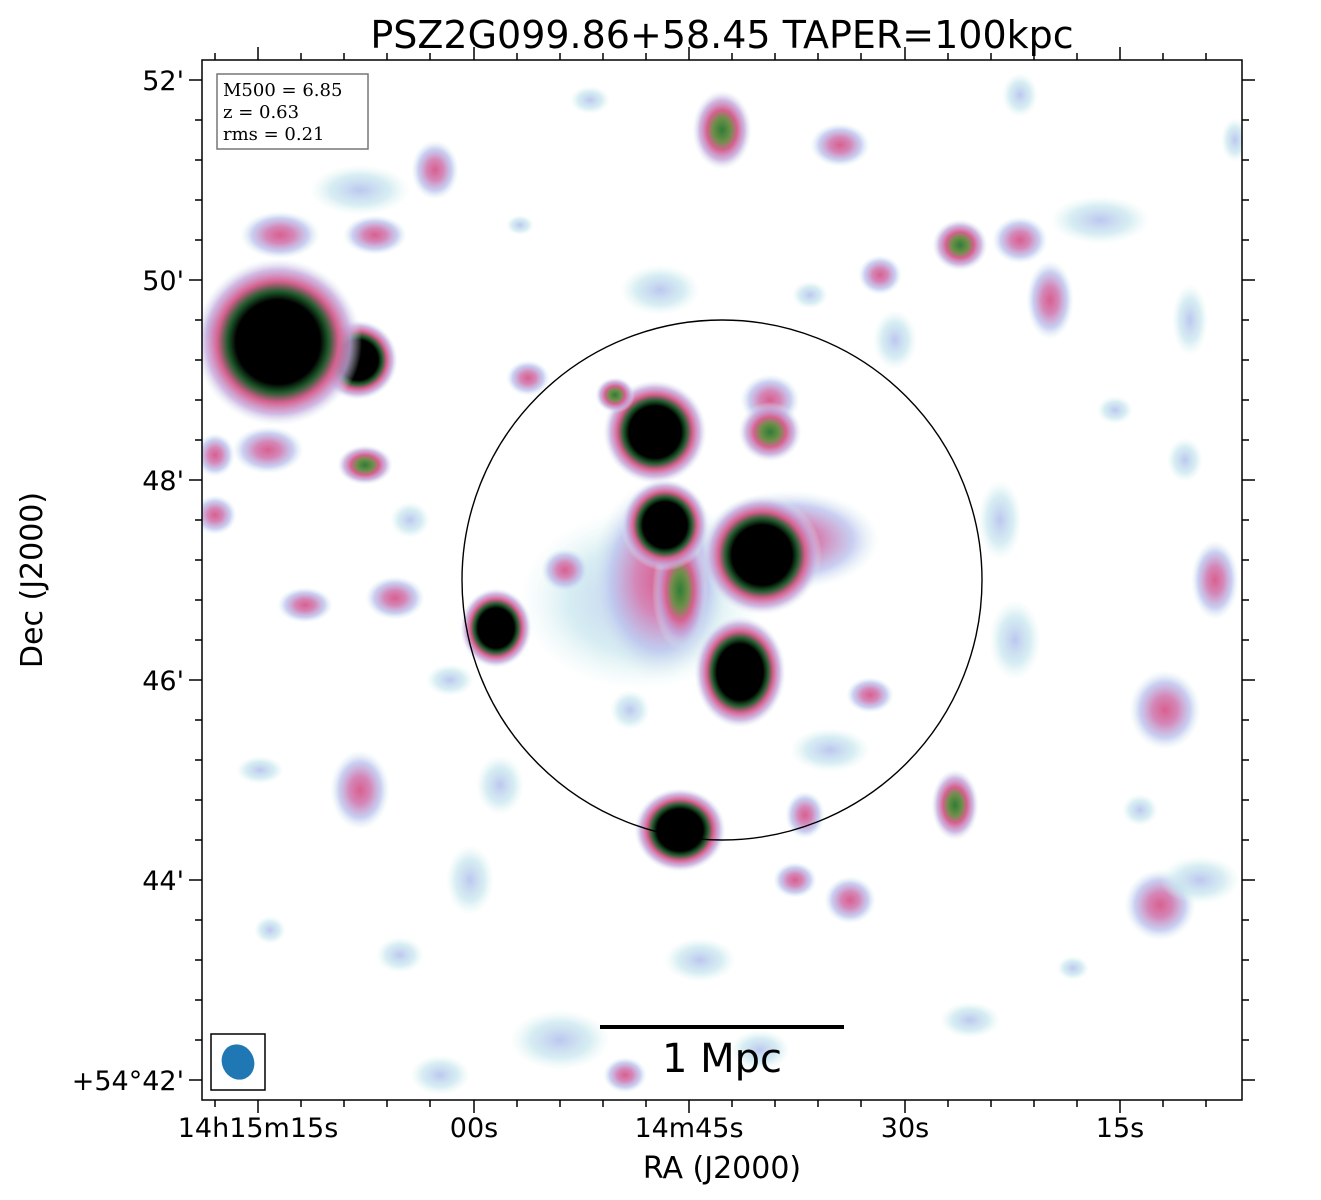 The height and width of the screenshot is (1200, 1321). I want to click on beam-box, so click(238, 1062).